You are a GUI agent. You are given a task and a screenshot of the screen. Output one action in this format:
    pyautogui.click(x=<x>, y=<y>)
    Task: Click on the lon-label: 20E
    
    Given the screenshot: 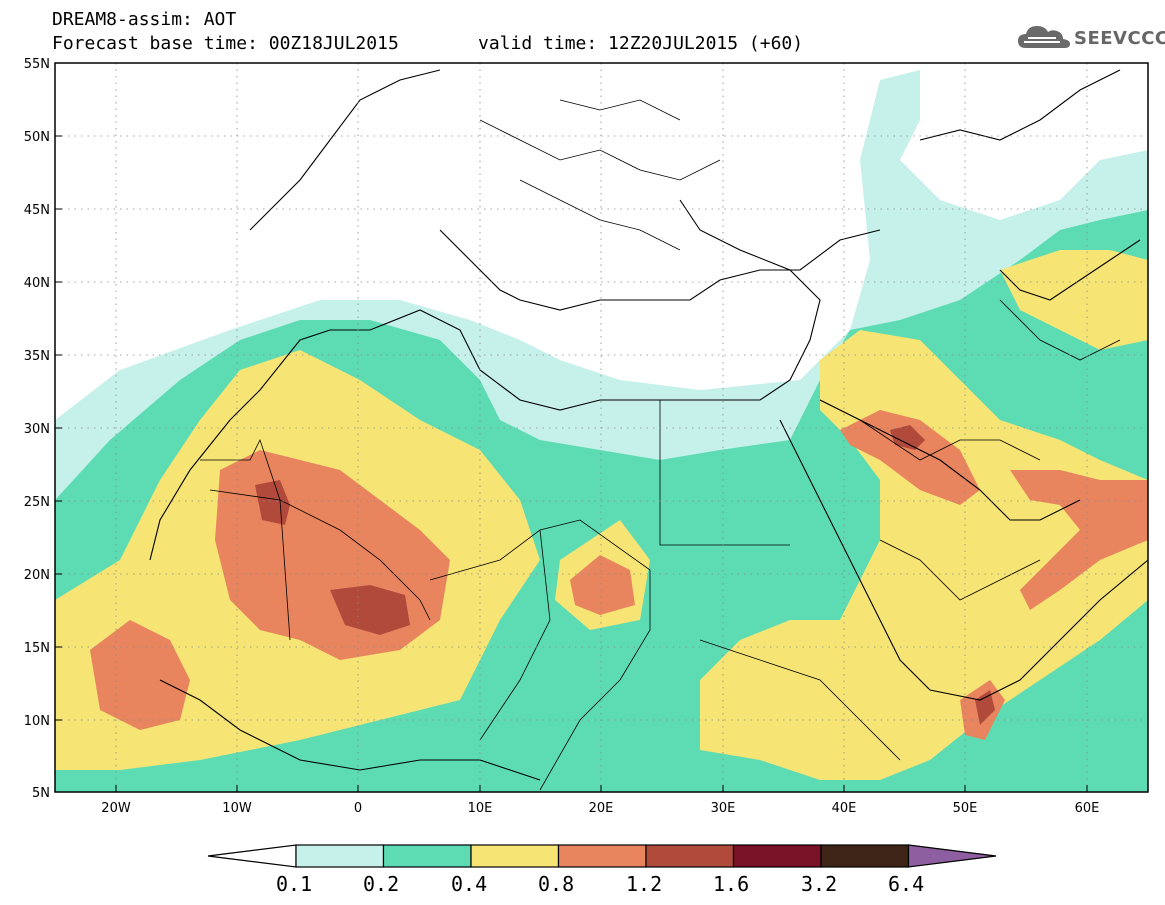 What is the action you would take?
    pyautogui.click(x=601, y=808)
    